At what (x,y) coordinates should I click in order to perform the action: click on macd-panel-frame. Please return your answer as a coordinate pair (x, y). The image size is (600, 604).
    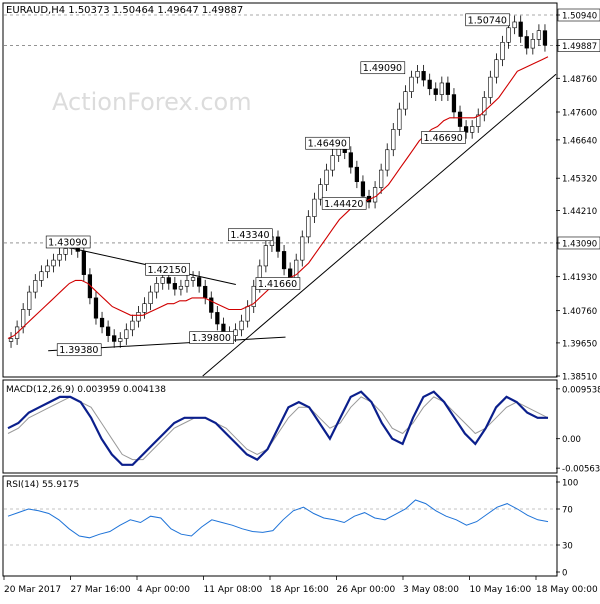
    Looking at the image, I should click on (280, 426).